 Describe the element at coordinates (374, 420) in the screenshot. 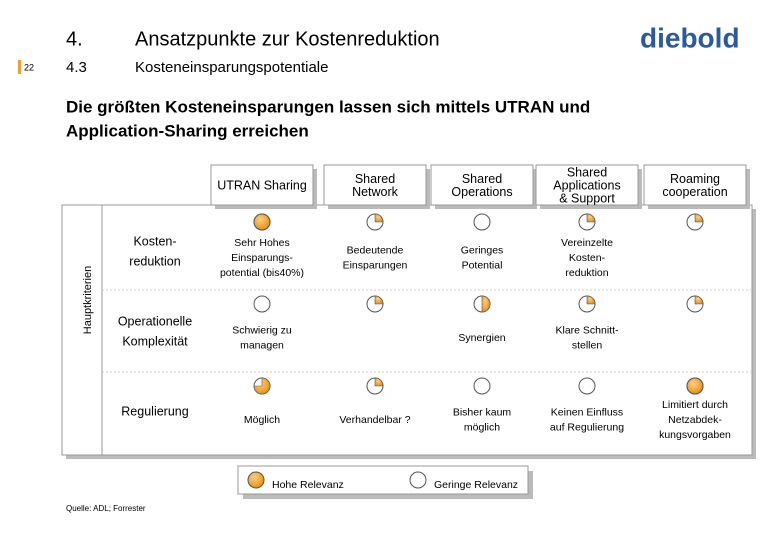

I see `cell-text: Verhandelbar ?` at that location.